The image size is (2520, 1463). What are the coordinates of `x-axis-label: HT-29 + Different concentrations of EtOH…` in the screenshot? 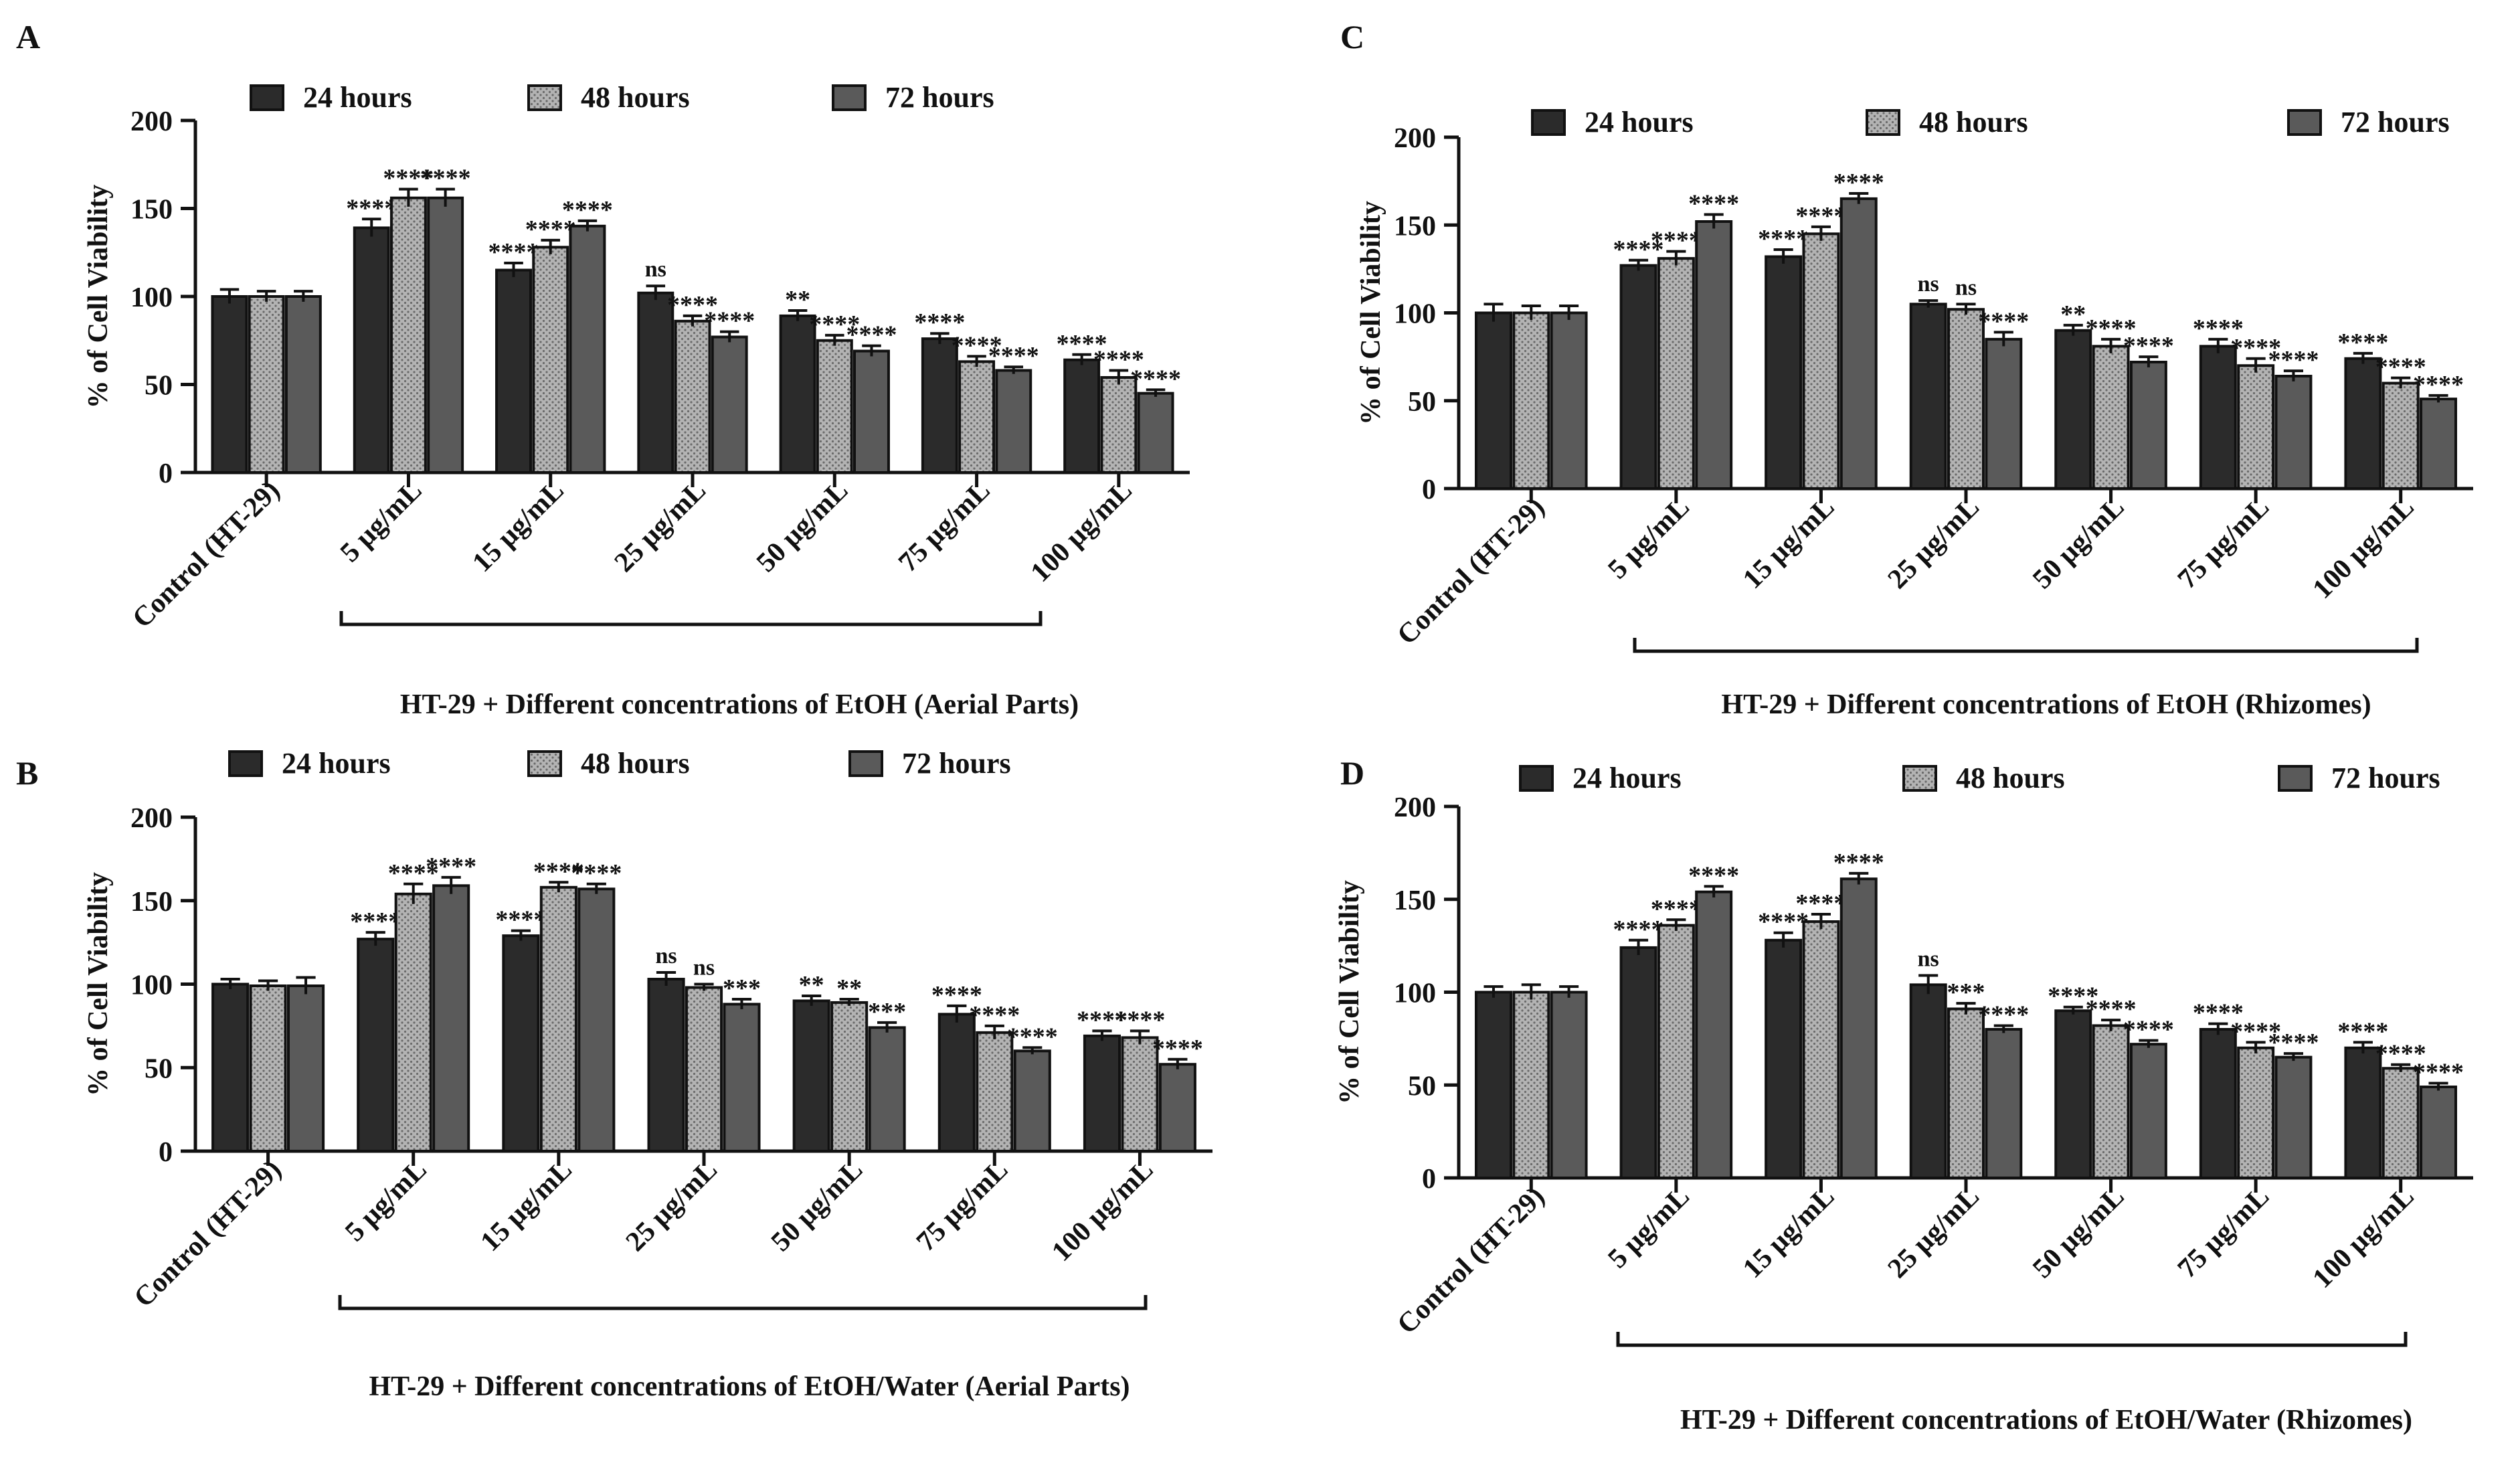 It's located at (2046, 1420).